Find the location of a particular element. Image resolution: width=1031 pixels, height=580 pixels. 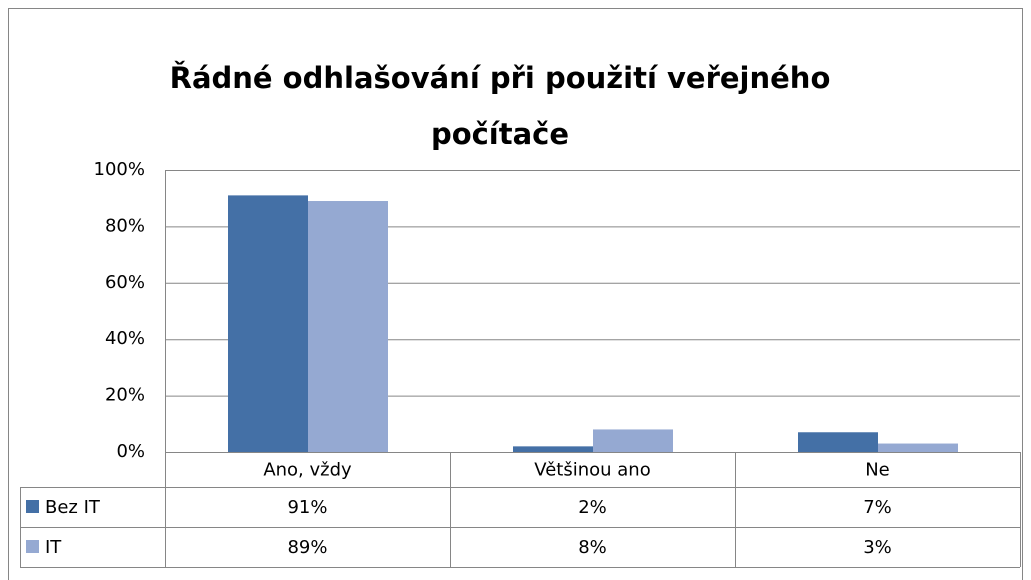

y-tick-label: 20% is located at coordinates (125, 395).